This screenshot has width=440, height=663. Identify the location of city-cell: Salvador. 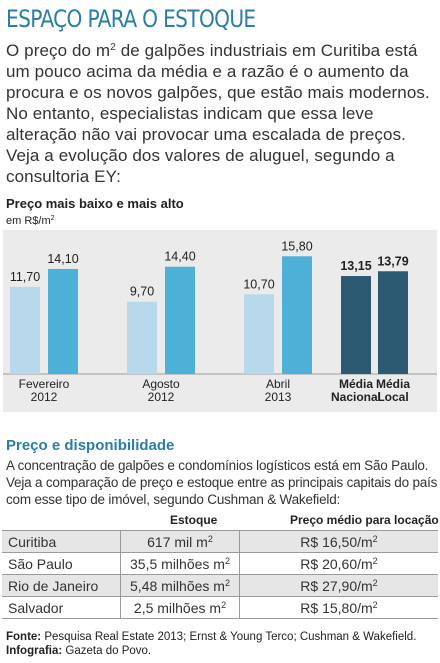
(61, 607).